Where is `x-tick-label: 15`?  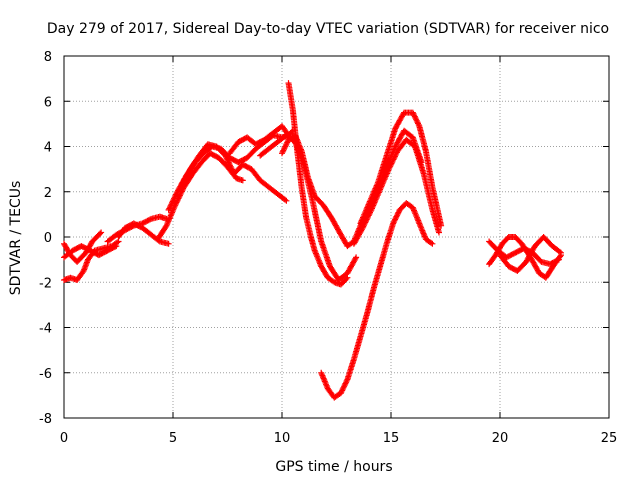 x-tick-label: 15 is located at coordinates (391, 438).